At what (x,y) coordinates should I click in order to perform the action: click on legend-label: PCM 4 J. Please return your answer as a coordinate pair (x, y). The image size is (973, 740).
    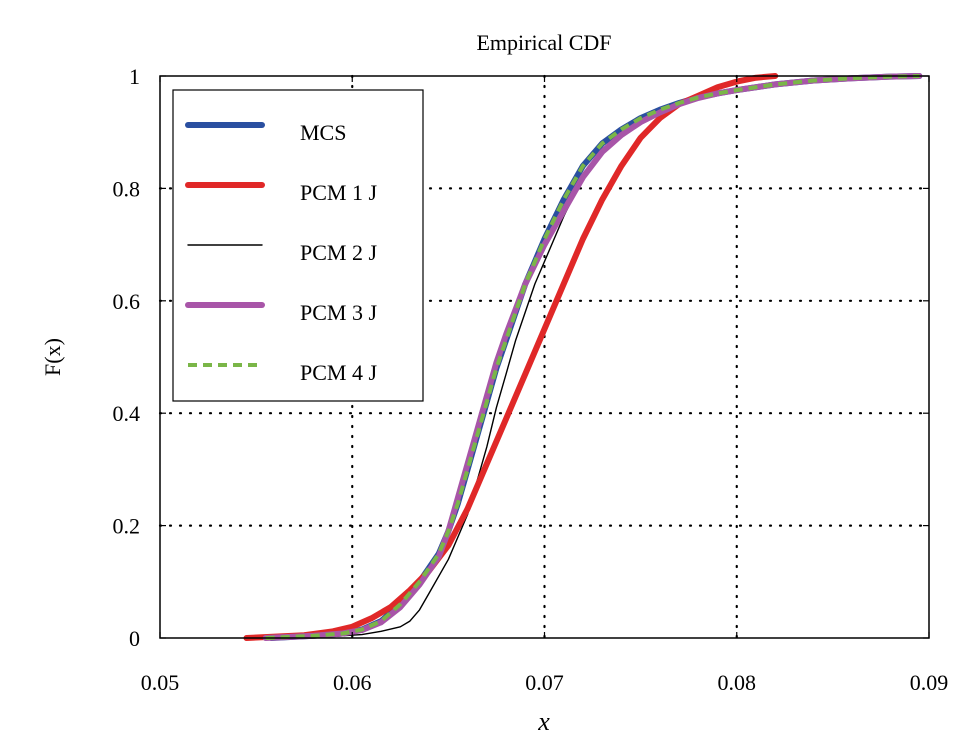
    Looking at the image, I should click on (338, 372).